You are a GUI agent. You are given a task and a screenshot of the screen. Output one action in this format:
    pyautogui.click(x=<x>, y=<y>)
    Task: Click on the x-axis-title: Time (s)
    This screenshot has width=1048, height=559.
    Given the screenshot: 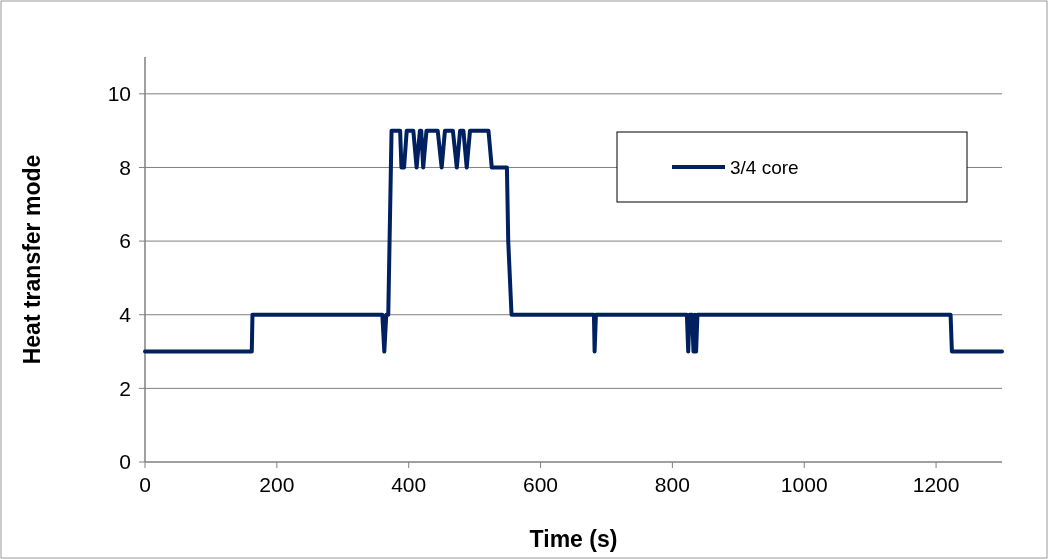 What is the action you would take?
    pyautogui.click(x=573, y=539)
    